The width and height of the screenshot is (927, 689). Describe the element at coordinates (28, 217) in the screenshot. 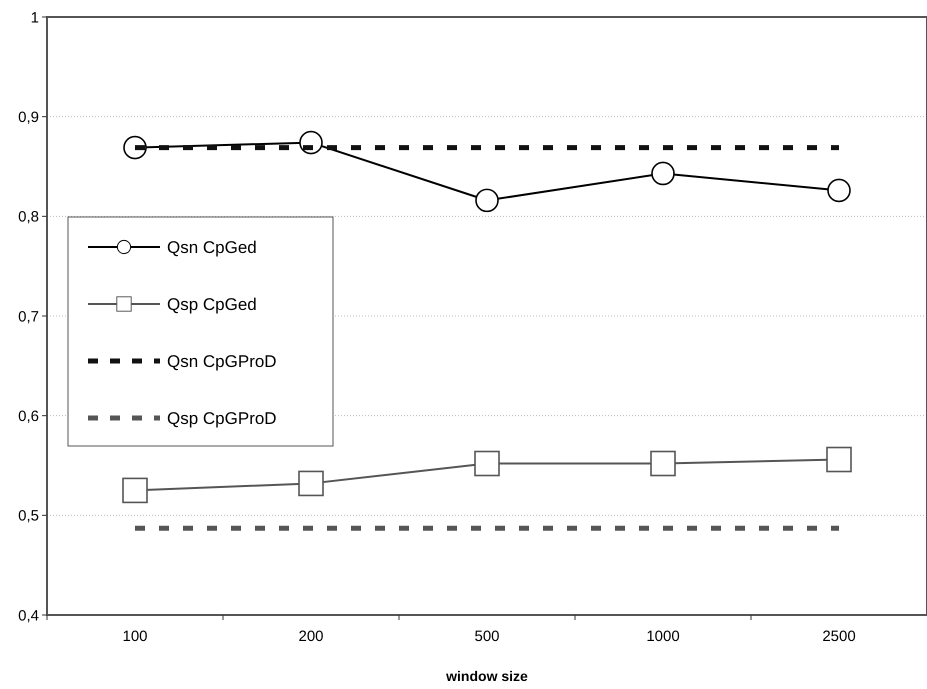

I see `y-tick-label: 0,8` at that location.